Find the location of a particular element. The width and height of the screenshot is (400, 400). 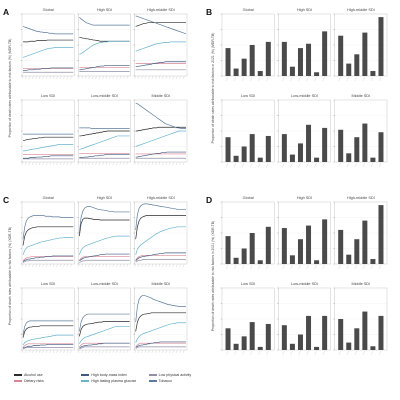

panel-letter-a: A is located at coordinates (6, 12).